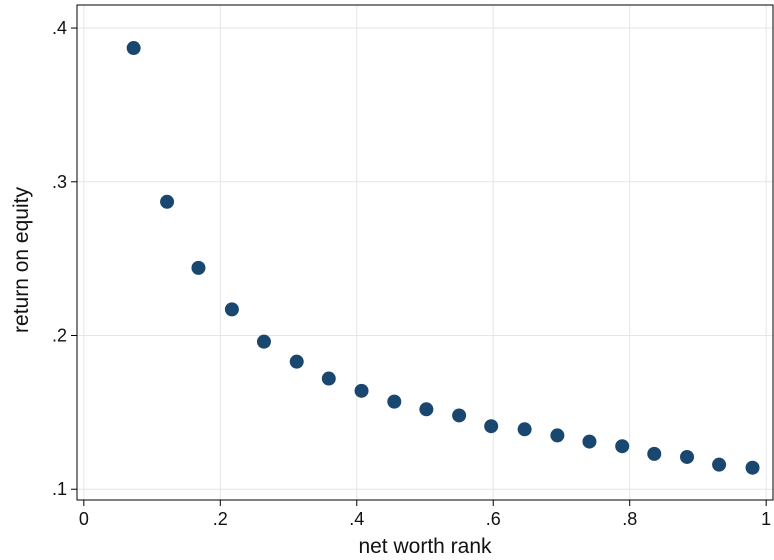 This screenshot has height=560, width=774. What do you see at coordinates (59, 336) in the screenshot?
I see `y-tick-label: .2` at bounding box center [59, 336].